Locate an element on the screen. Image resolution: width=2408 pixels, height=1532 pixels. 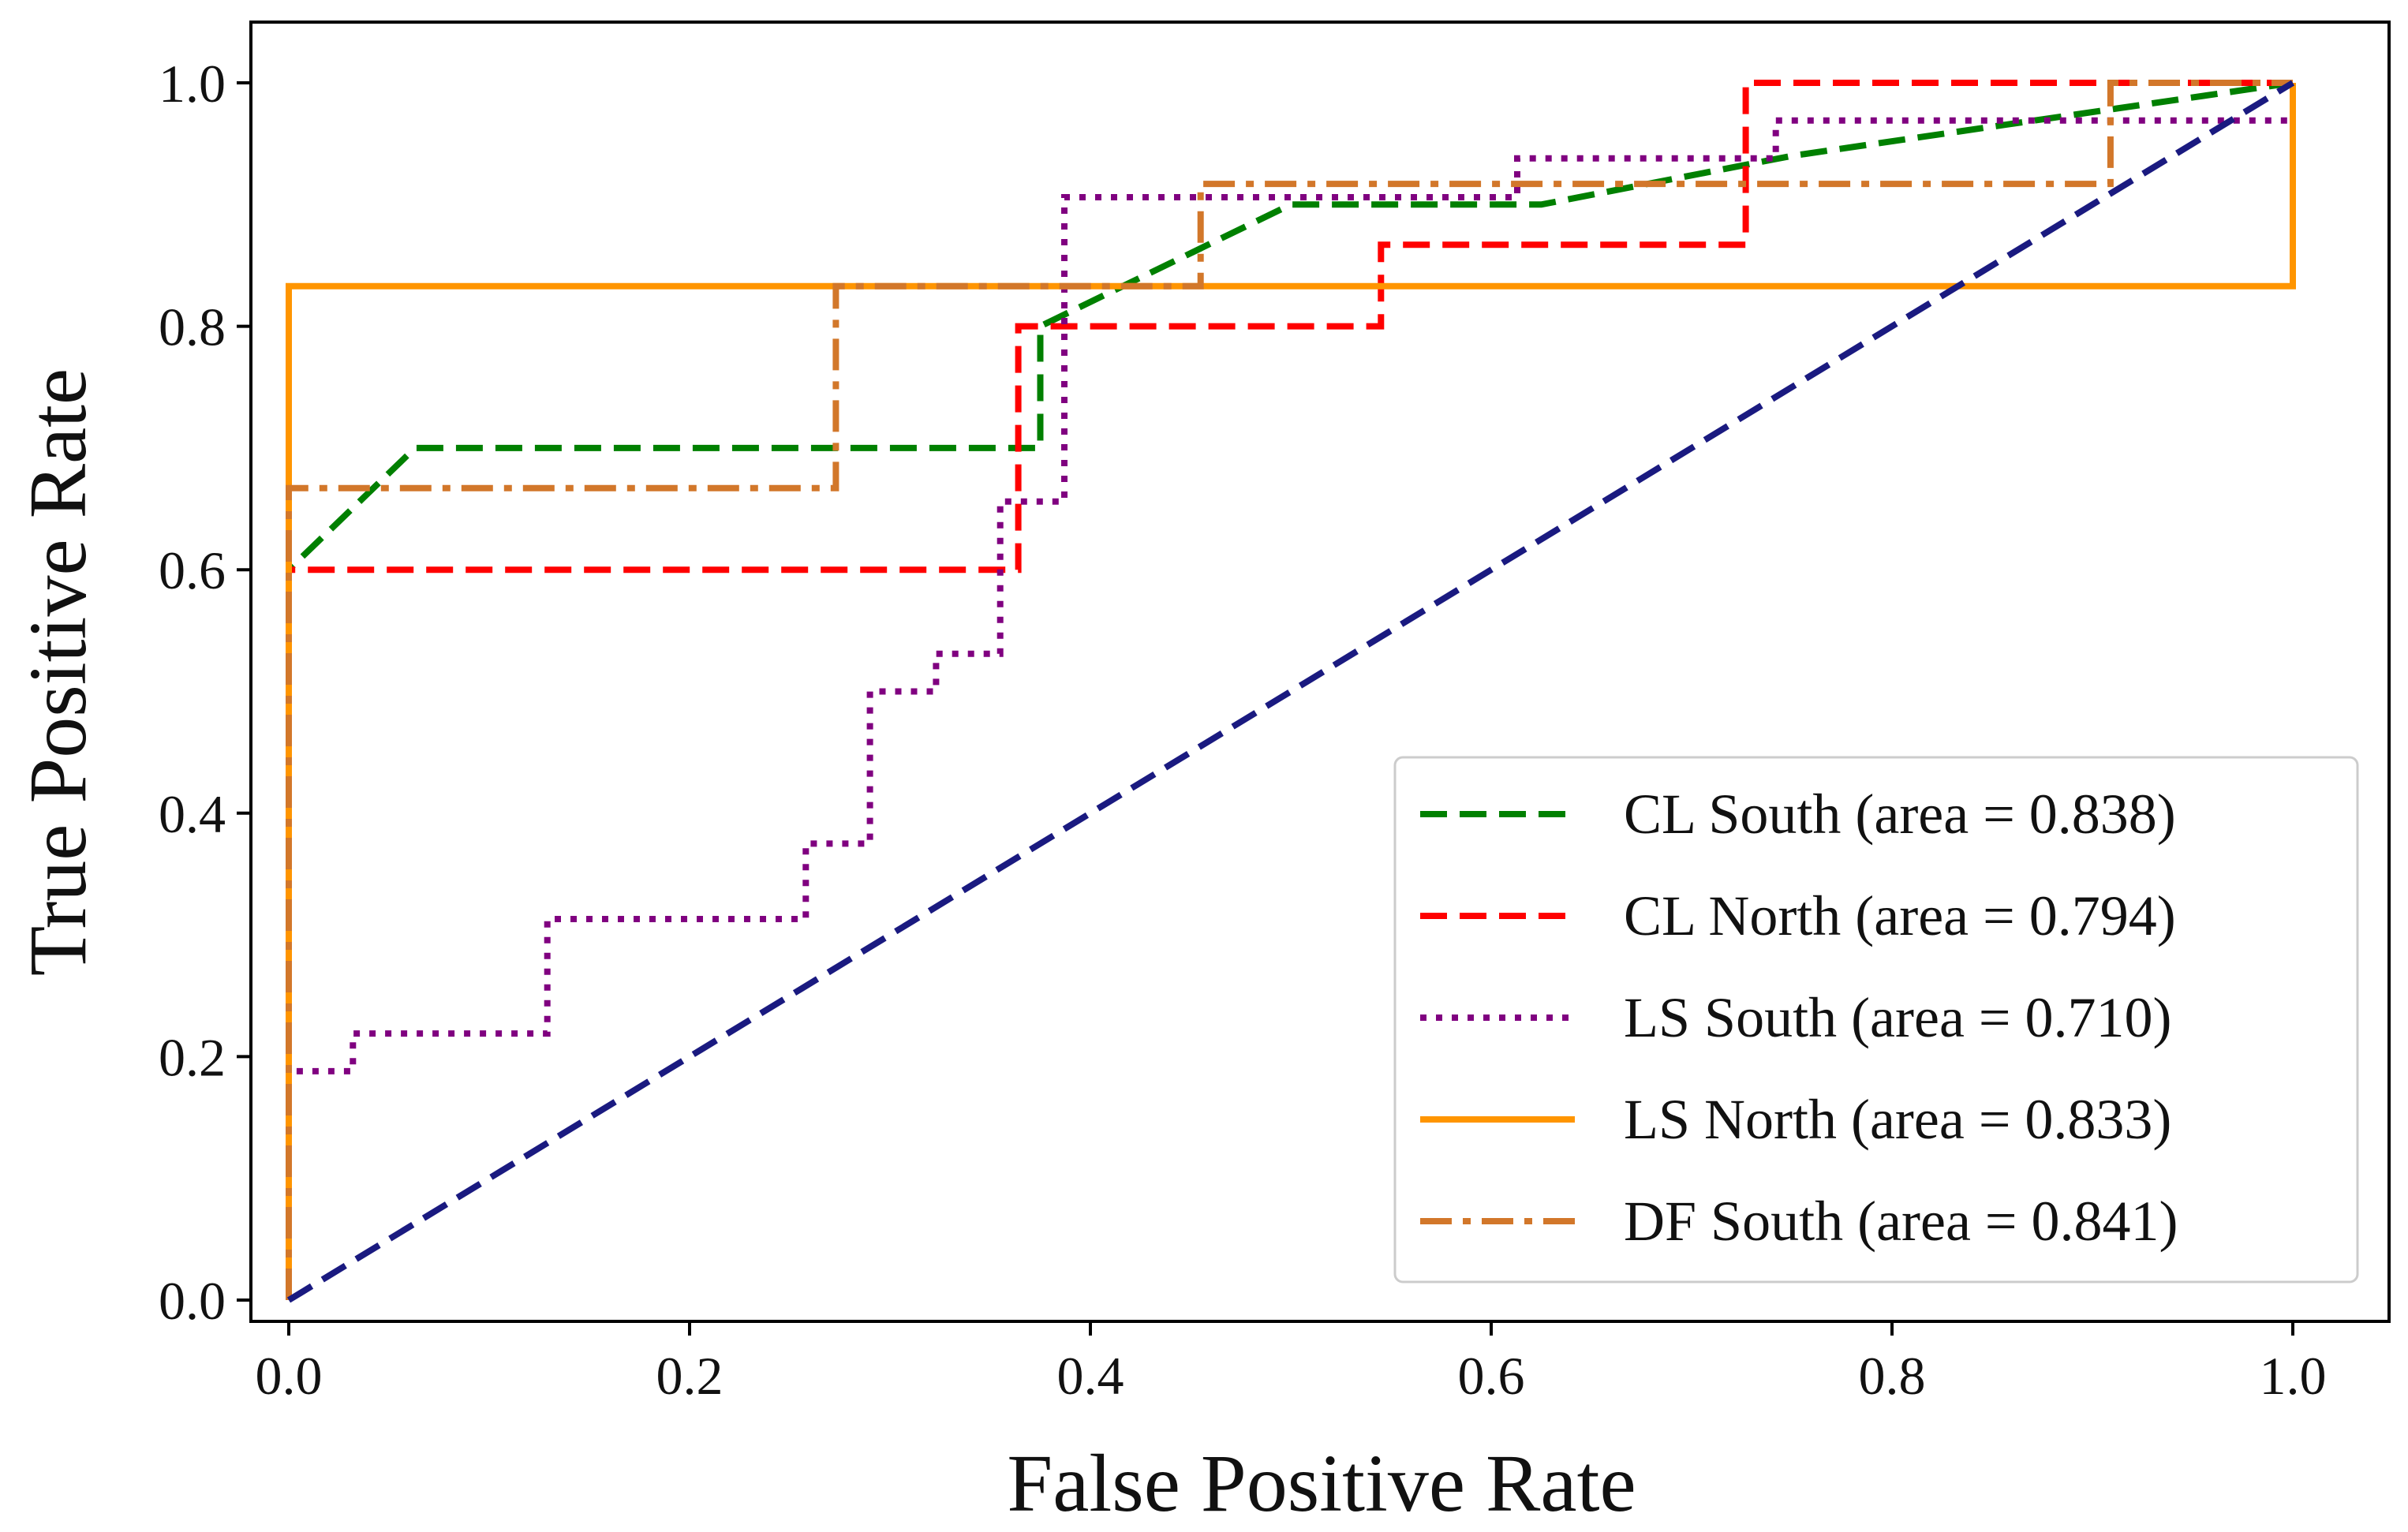
y-axis-label: True Positive Rate is located at coordinates (58, 672).